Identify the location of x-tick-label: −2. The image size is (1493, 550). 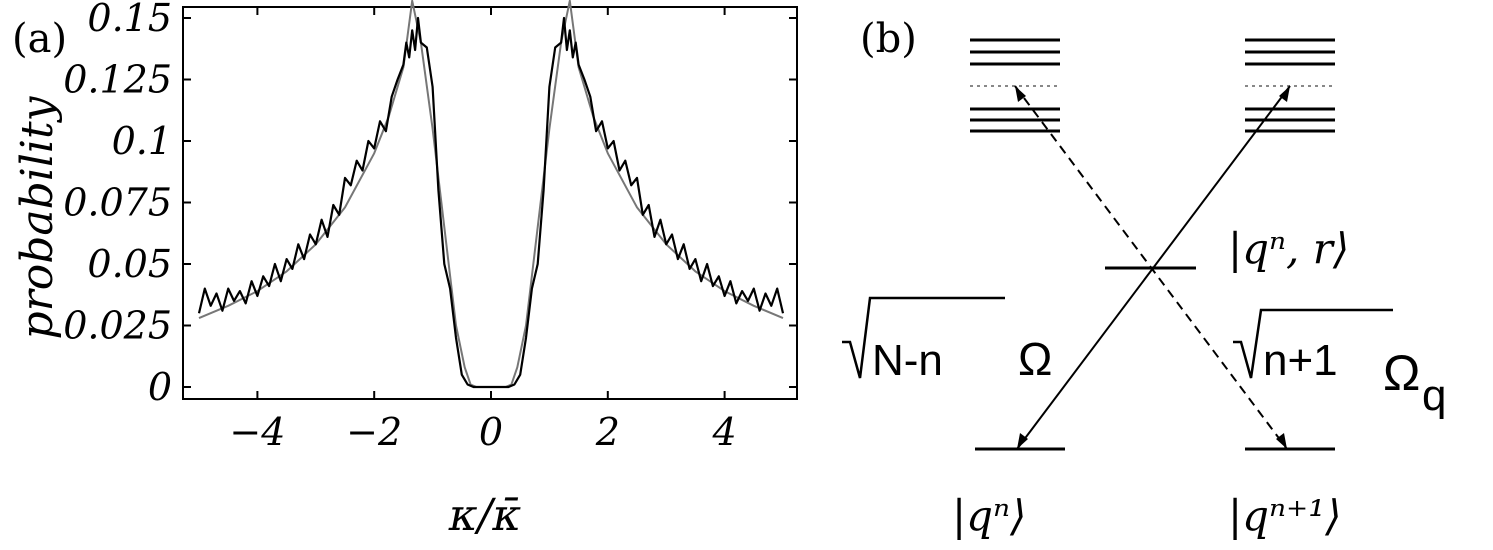
(374, 432).